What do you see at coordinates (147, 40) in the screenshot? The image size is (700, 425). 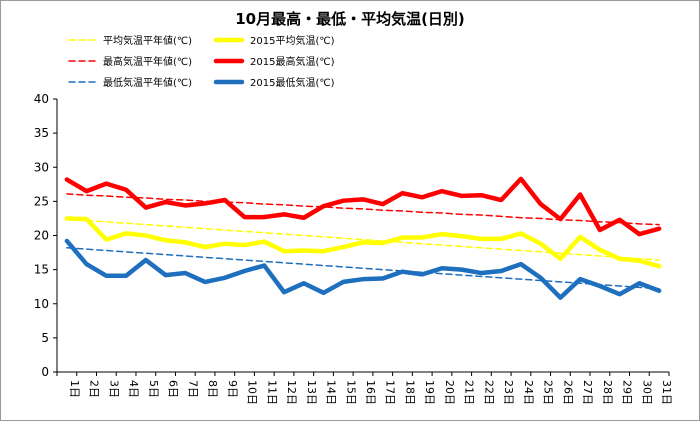 I see `legend-label-1: 平均気温平年値(℃)` at bounding box center [147, 40].